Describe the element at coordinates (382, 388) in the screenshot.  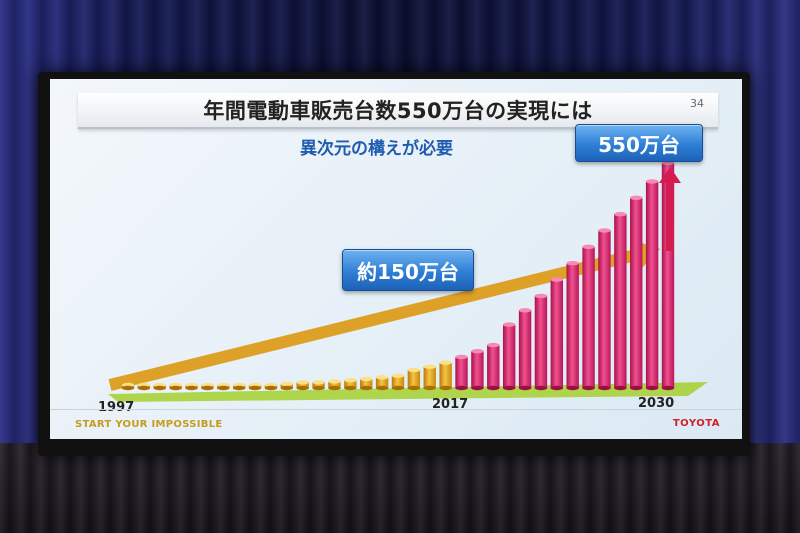
I see `bar-base-2013` at that location.